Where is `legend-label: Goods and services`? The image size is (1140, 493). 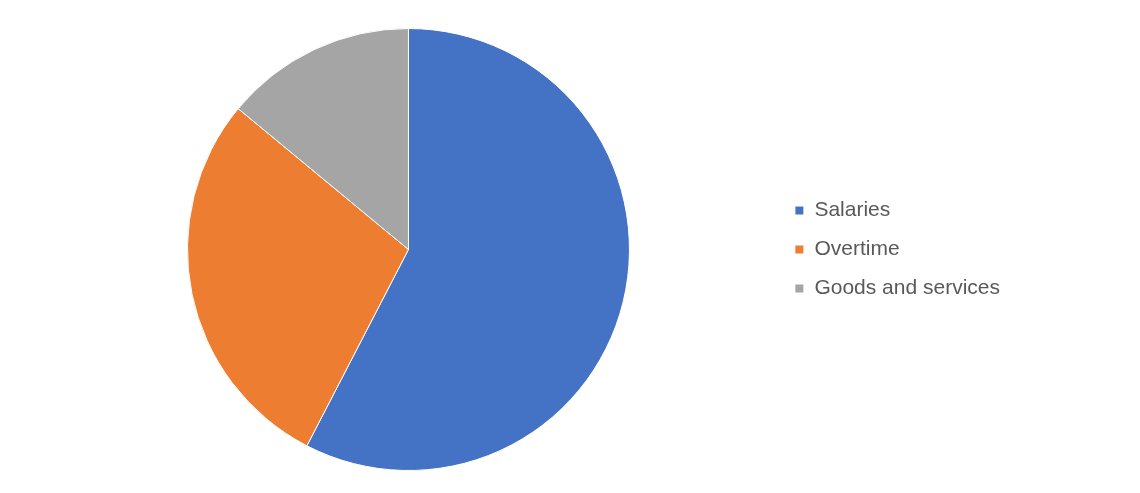 legend-label: Goods and services is located at coordinates (907, 287).